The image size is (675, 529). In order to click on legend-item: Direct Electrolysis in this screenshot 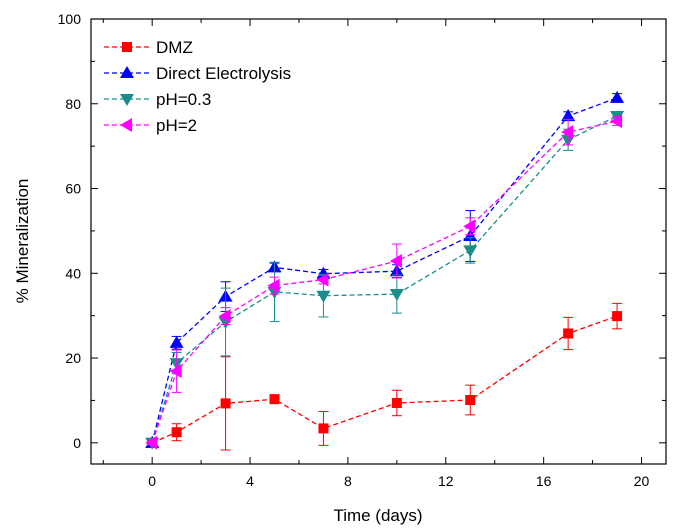, I will do `click(197, 73)`.